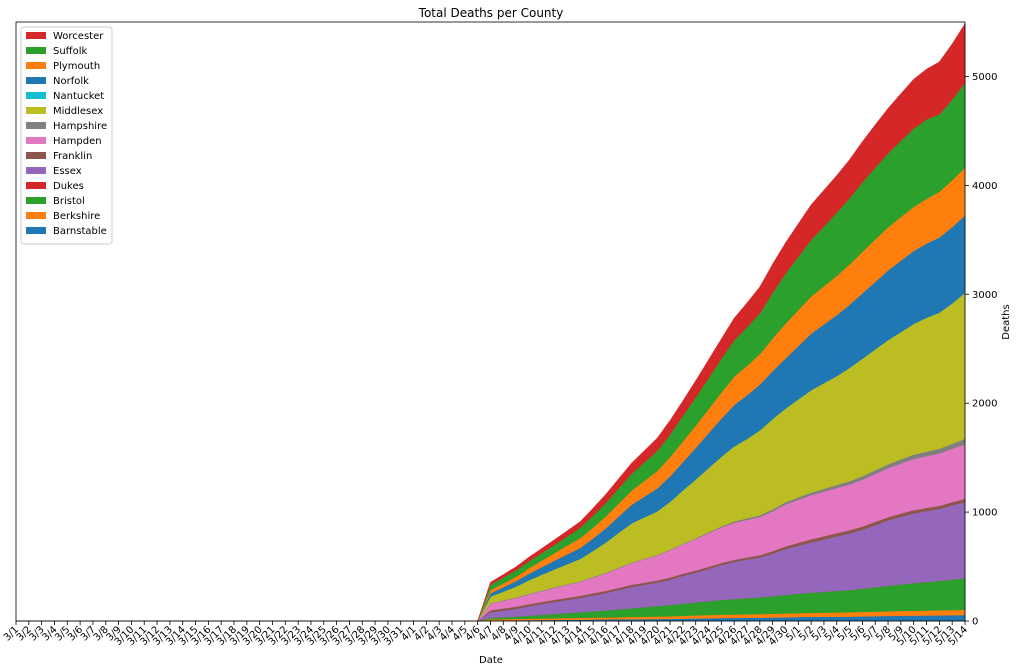  What do you see at coordinates (491, 660) in the screenshot?
I see `x-axis-label: Date` at bounding box center [491, 660].